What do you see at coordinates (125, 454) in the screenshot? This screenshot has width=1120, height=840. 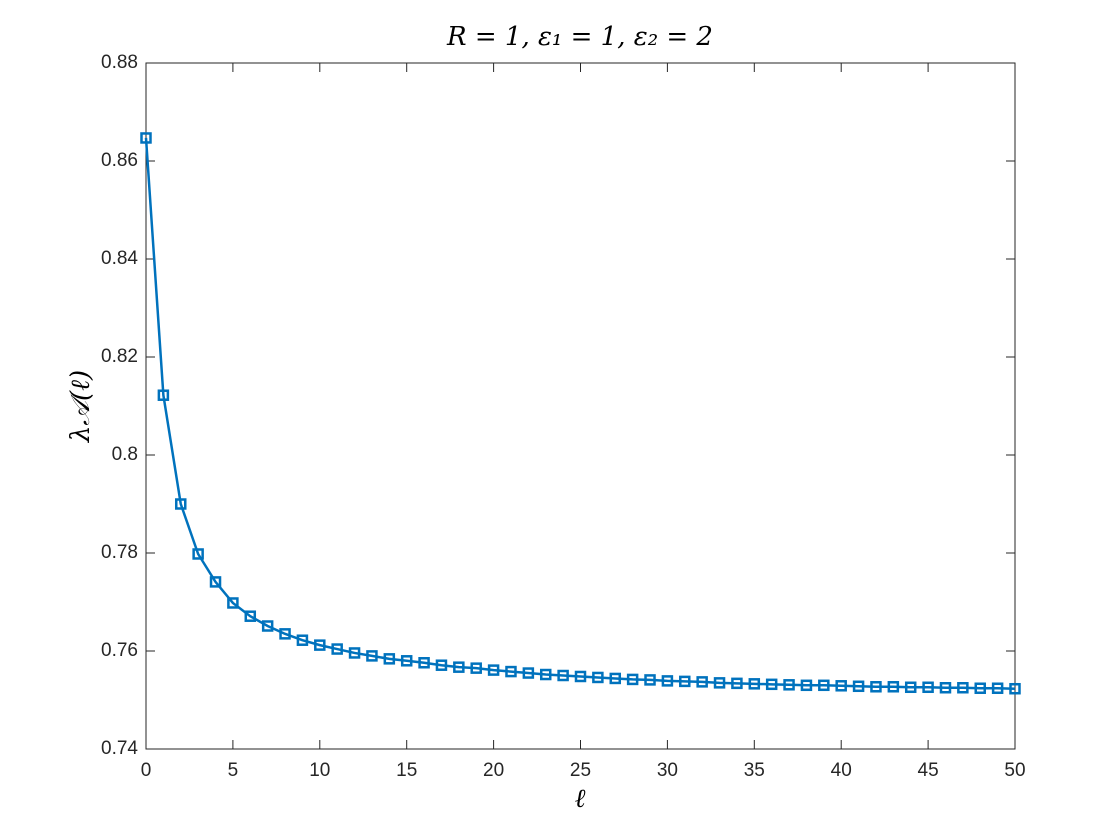 I see `y-tick-label: 0.8` at bounding box center [125, 454].